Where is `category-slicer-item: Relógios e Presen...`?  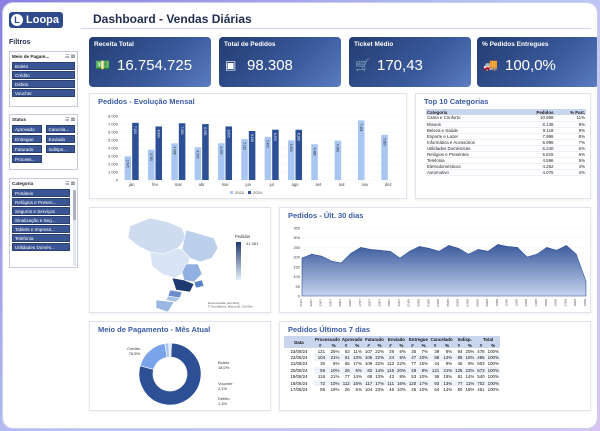 category-slicer-item: Relógios e Presen... is located at coordinates (41, 202).